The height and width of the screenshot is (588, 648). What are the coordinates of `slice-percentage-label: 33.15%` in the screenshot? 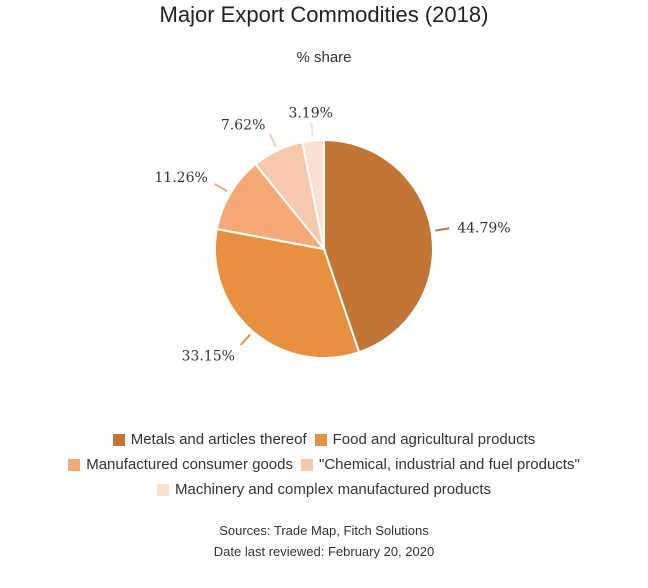 It's located at (208, 357).